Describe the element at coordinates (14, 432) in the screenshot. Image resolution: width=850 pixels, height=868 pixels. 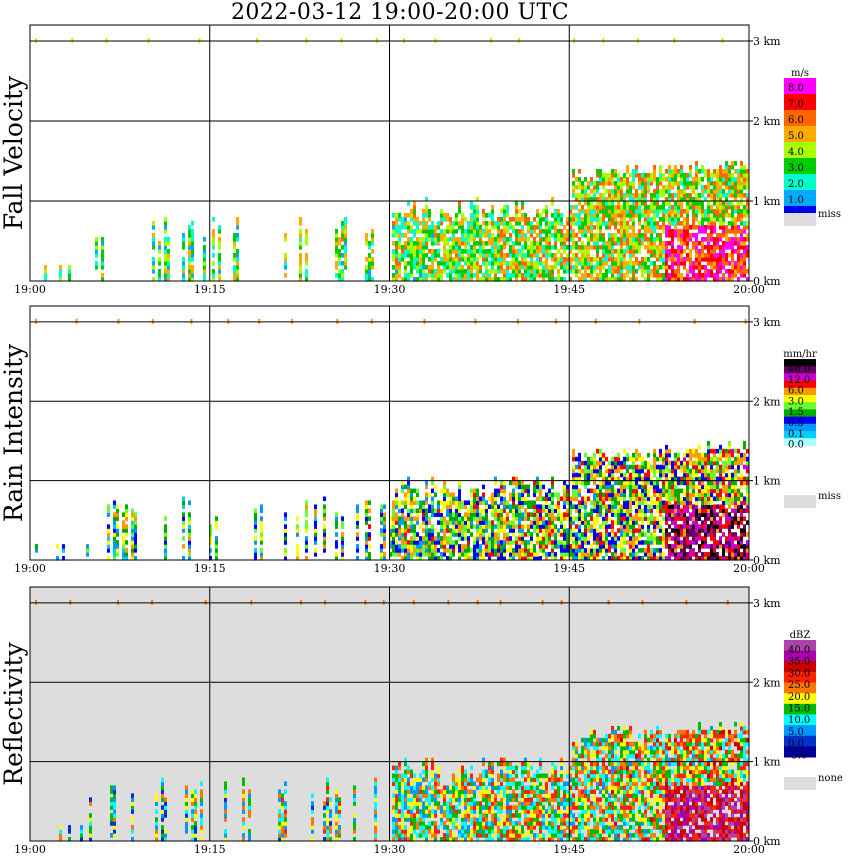
I see `y-axis-label: Rain Intensity` at that location.